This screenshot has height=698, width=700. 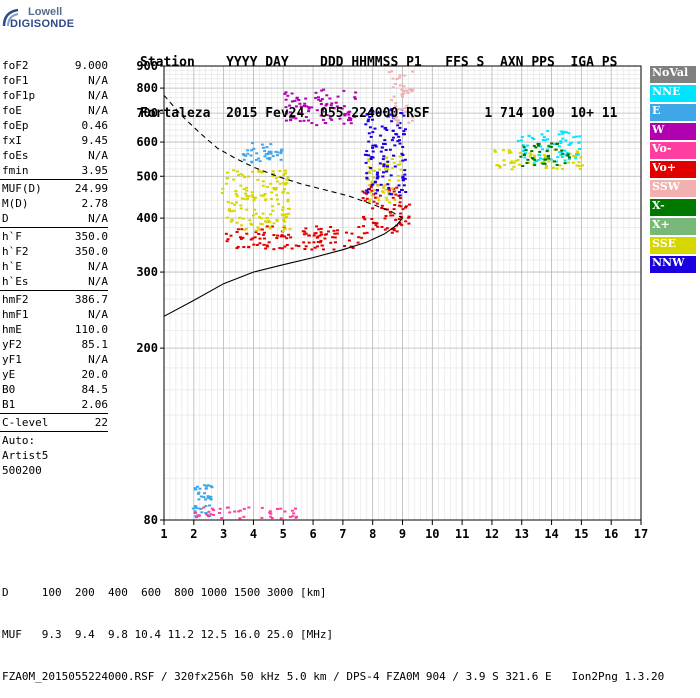 What do you see at coordinates (641, 534) in the screenshot?
I see `x-tick-label: 17` at bounding box center [641, 534].